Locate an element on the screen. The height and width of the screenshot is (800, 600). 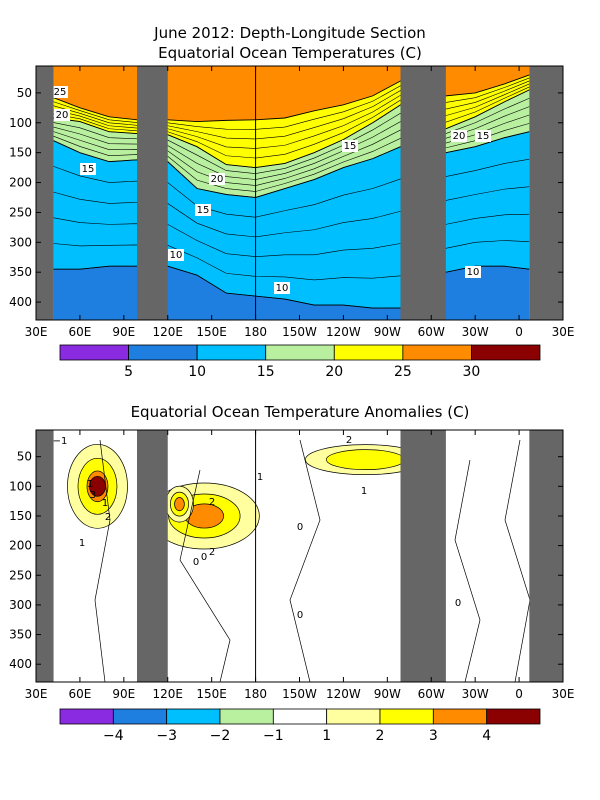
colorbar-label: −4 is located at coordinates (113, 736).